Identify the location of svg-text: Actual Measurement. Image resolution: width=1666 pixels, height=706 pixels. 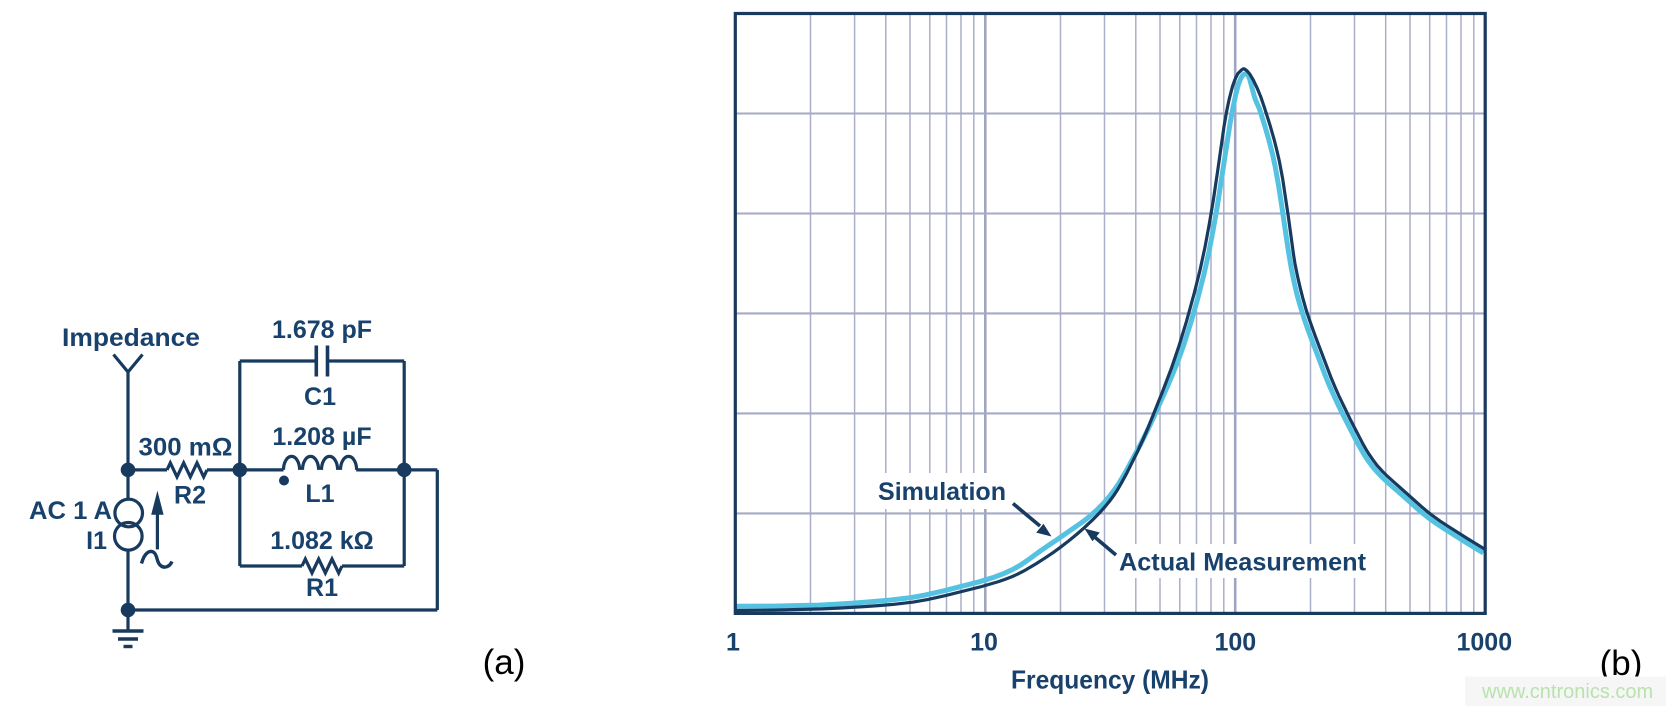
(1243, 563).